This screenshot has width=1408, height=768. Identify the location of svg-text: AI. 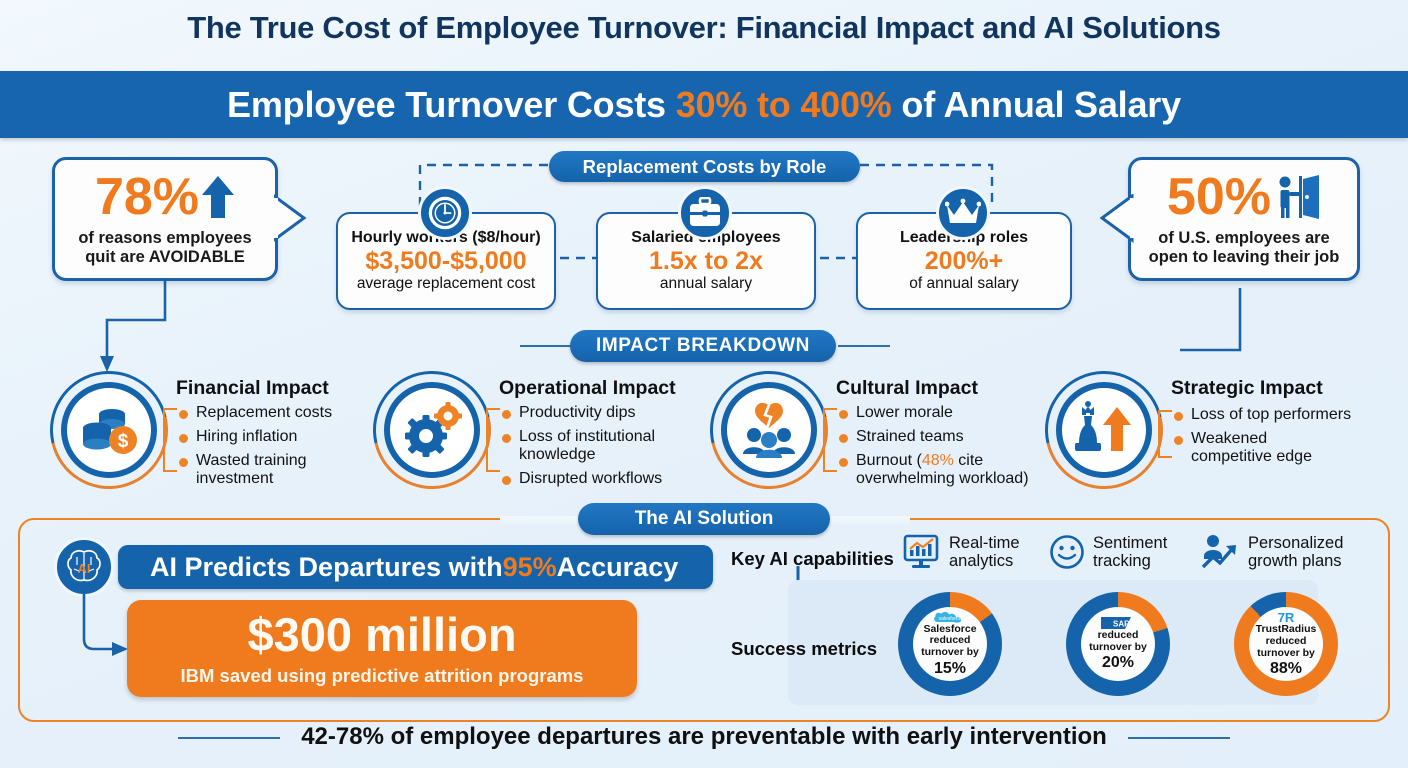
(84, 568).